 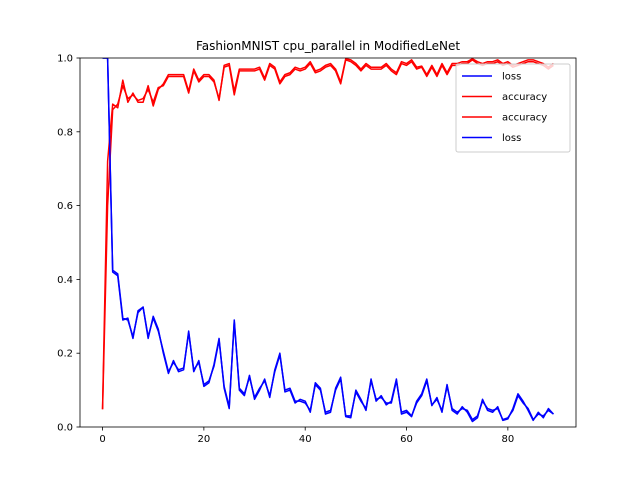 What do you see at coordinates (65, 428) in the screenshot?
I see `y-tick-label: 0.0` at bounding box center [65, 428].